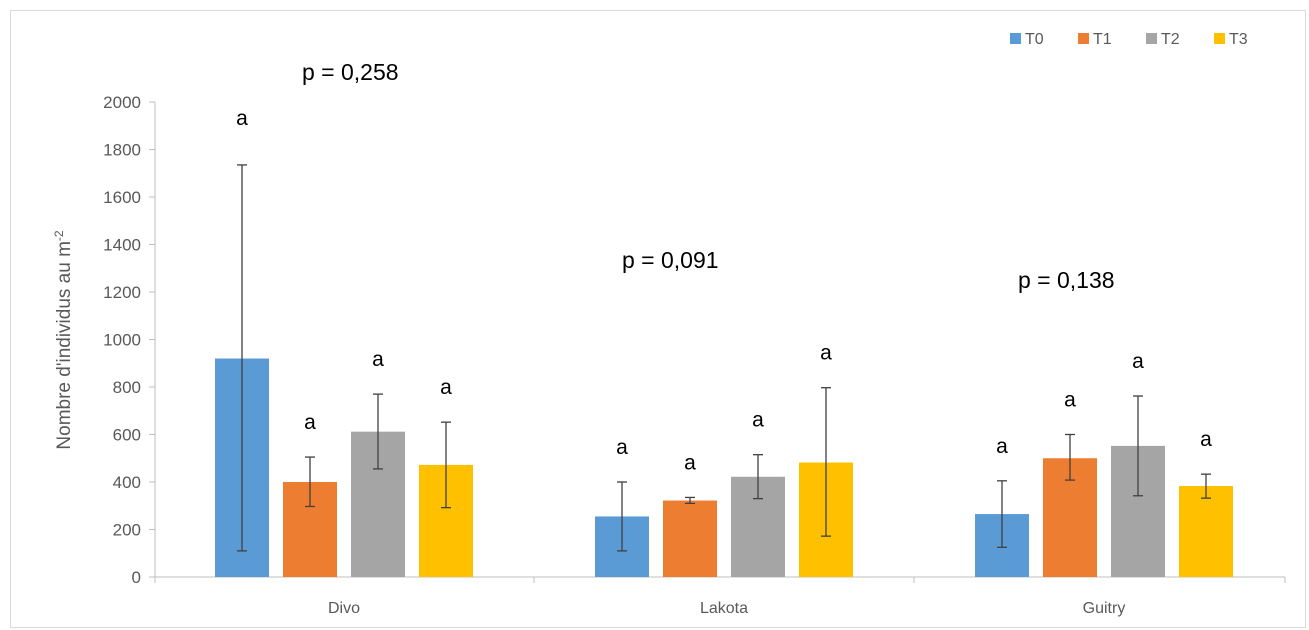 This screenshot has width=1309, height=630. I want to click on x-tick-label: Guitry, so click(1104, 608).